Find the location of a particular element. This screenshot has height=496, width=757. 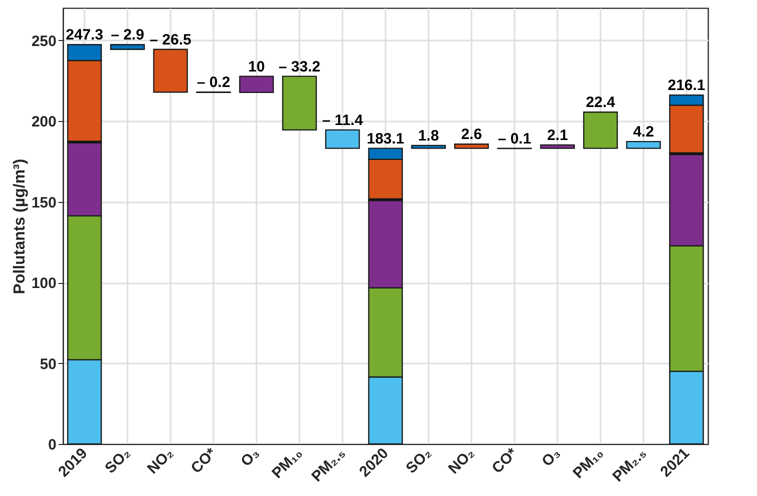

annotation: 247.3 is located at coordinates (85, 35).